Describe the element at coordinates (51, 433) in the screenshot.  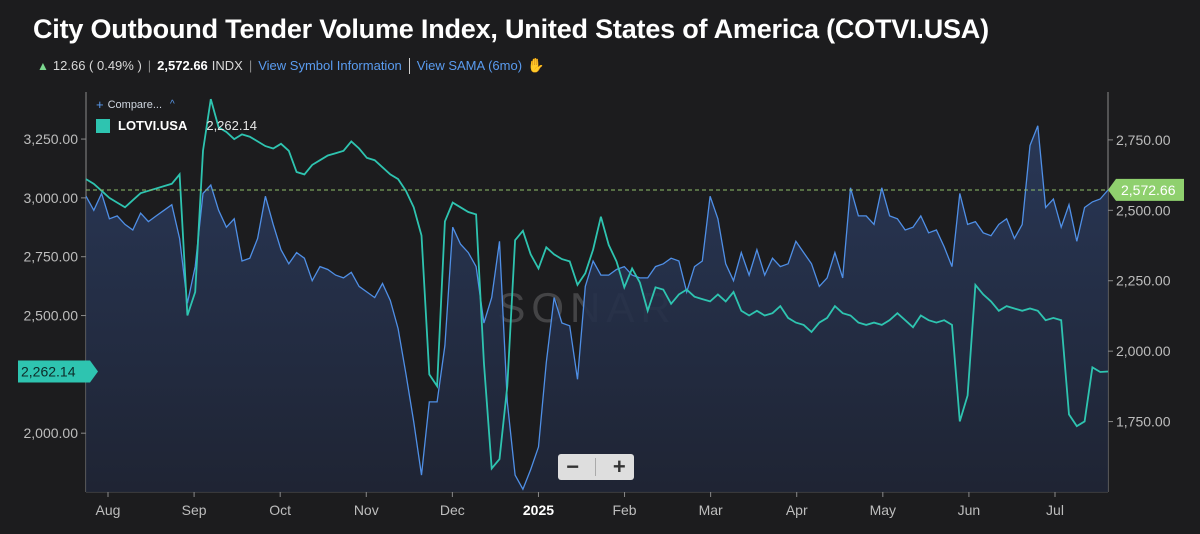
I see `left-tick-label: 2,000.00` at that location.